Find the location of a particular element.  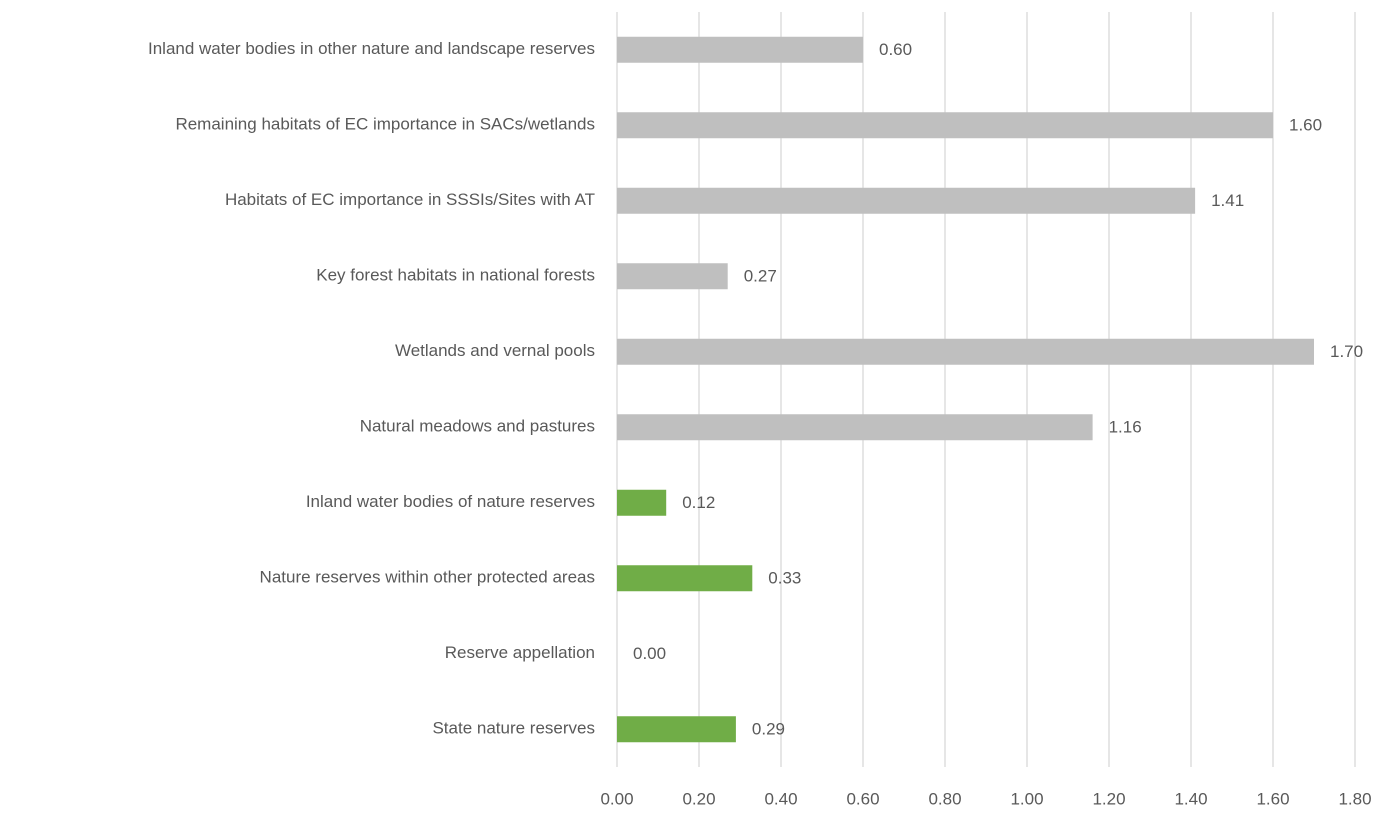

x-tick-label: 0.60 is located at coordinates (862, 798).